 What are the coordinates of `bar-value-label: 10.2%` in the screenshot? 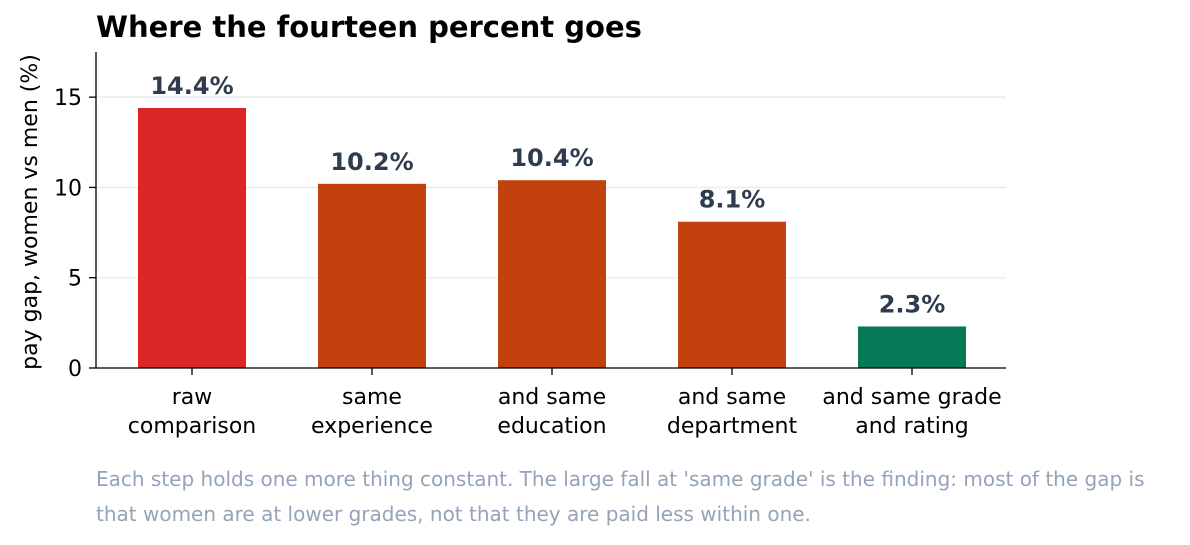 It's located at (371, 162).